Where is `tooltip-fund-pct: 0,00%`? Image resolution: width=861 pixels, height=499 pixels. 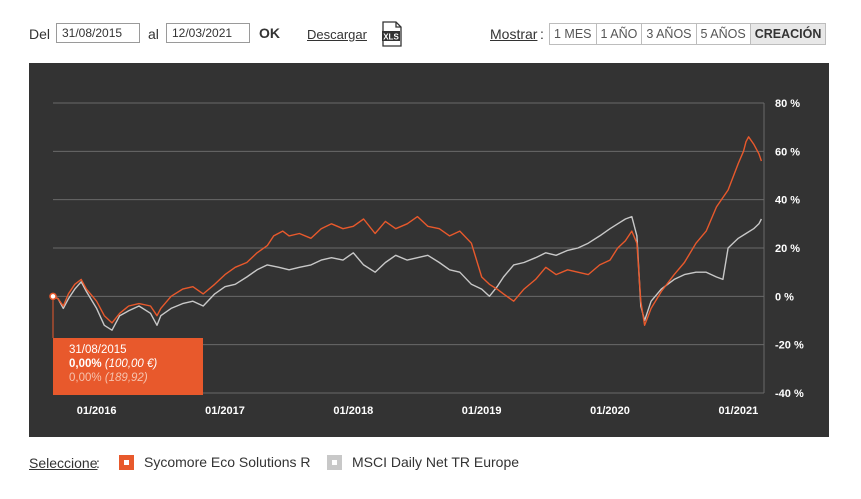
tooltip-fund-pct: 0,00% is located at coordinates (85, 364).